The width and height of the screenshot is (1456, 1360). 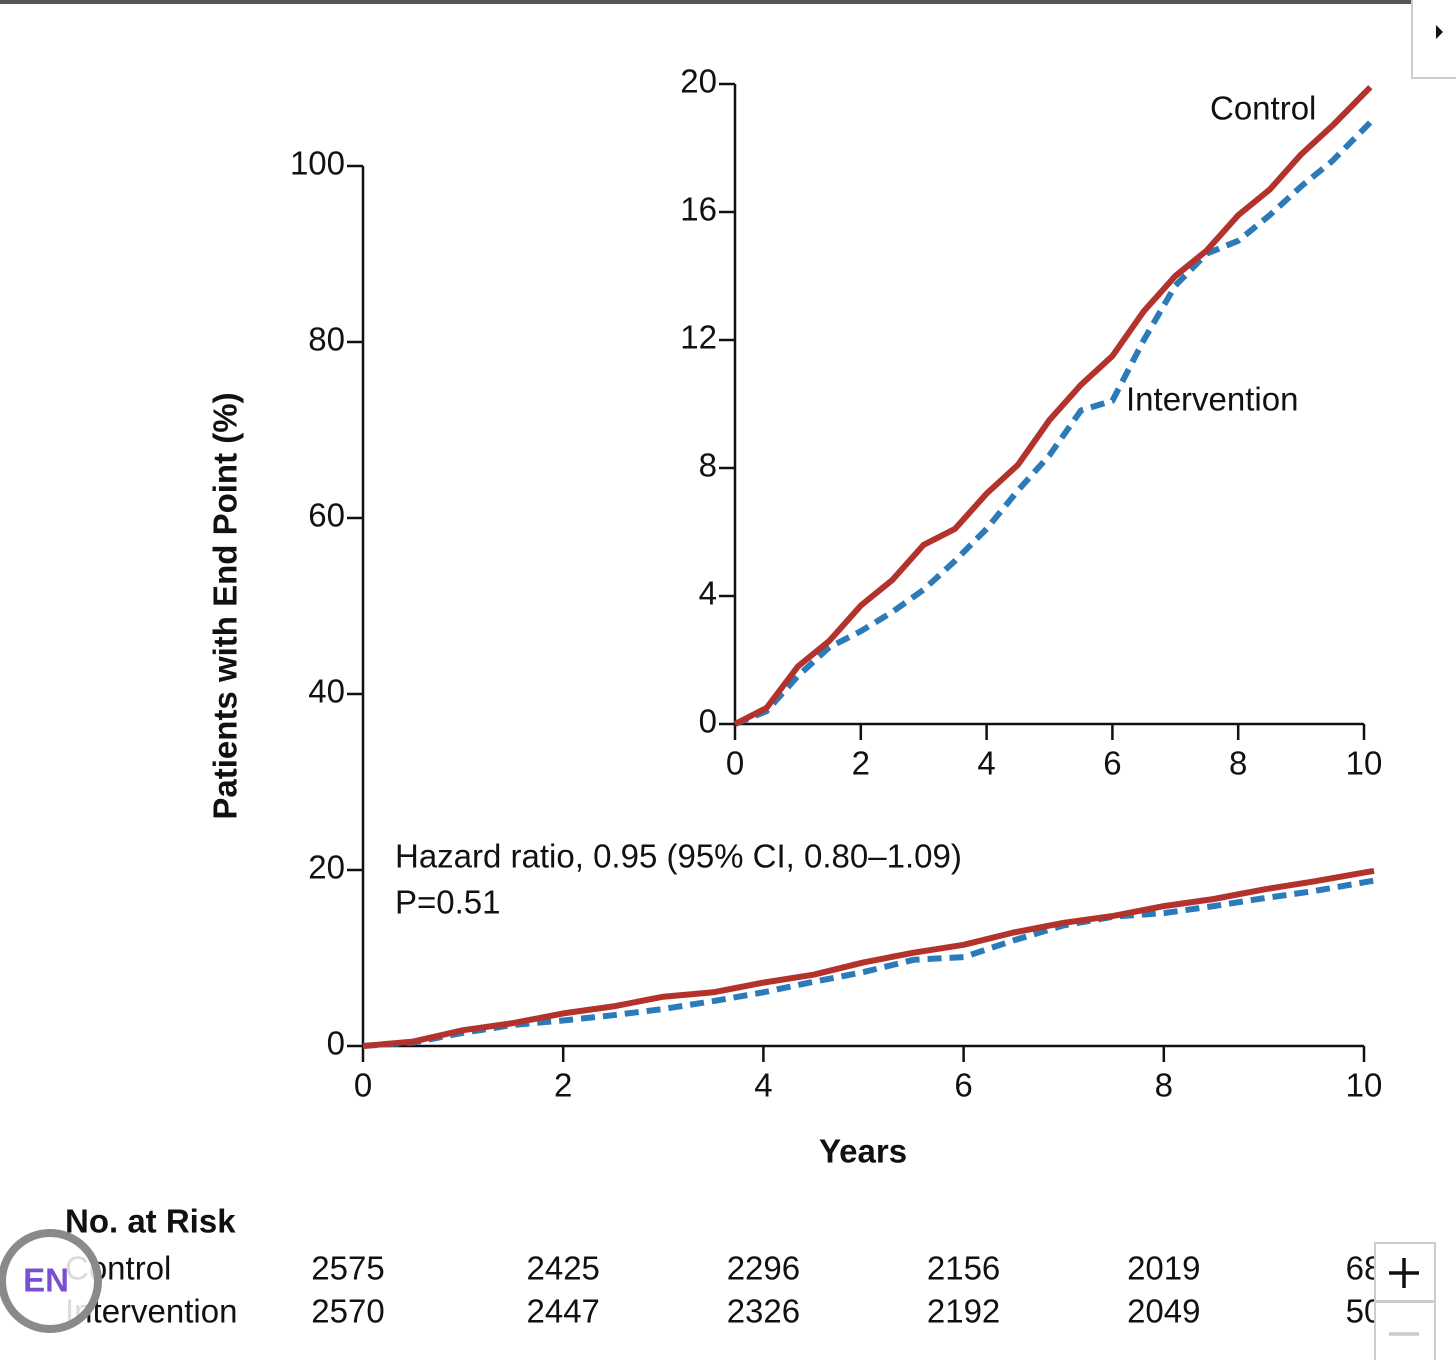 I want to click on risk-count: 2326, so click(x=763, y=1311).